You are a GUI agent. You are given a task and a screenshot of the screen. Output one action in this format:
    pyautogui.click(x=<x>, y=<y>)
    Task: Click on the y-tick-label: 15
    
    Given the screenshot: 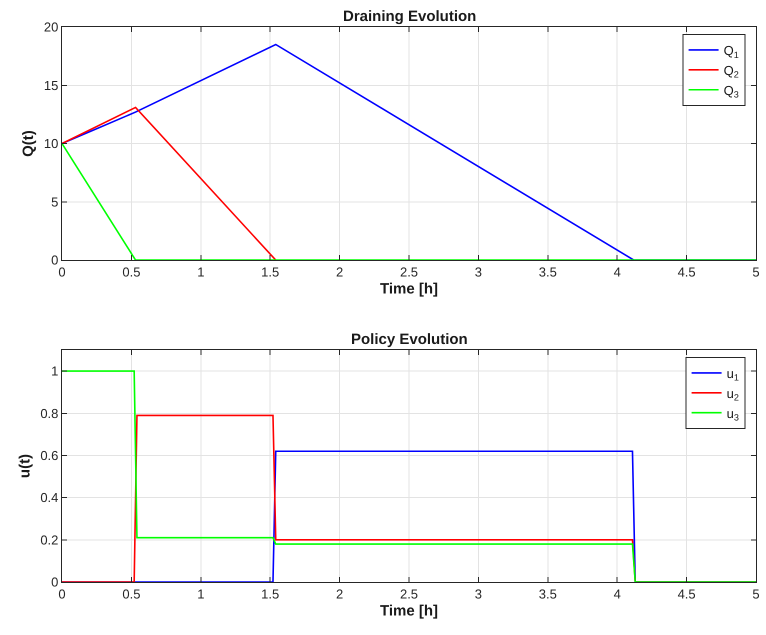 What is the action you would take?
    pyautogui.click(x=51, y=85)
    